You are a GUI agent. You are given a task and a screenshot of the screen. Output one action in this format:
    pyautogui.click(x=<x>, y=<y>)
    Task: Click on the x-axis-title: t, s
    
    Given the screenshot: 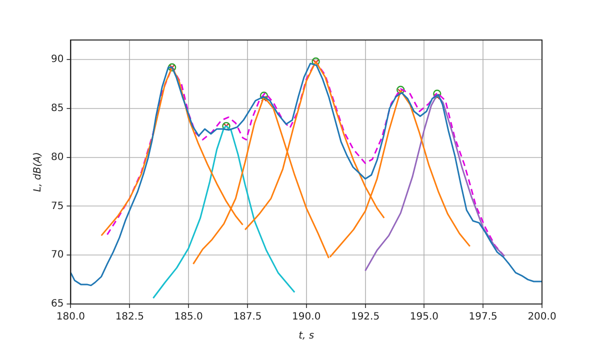 What is the action you would take?
    pyautogui.click(x=306, y=336)
    